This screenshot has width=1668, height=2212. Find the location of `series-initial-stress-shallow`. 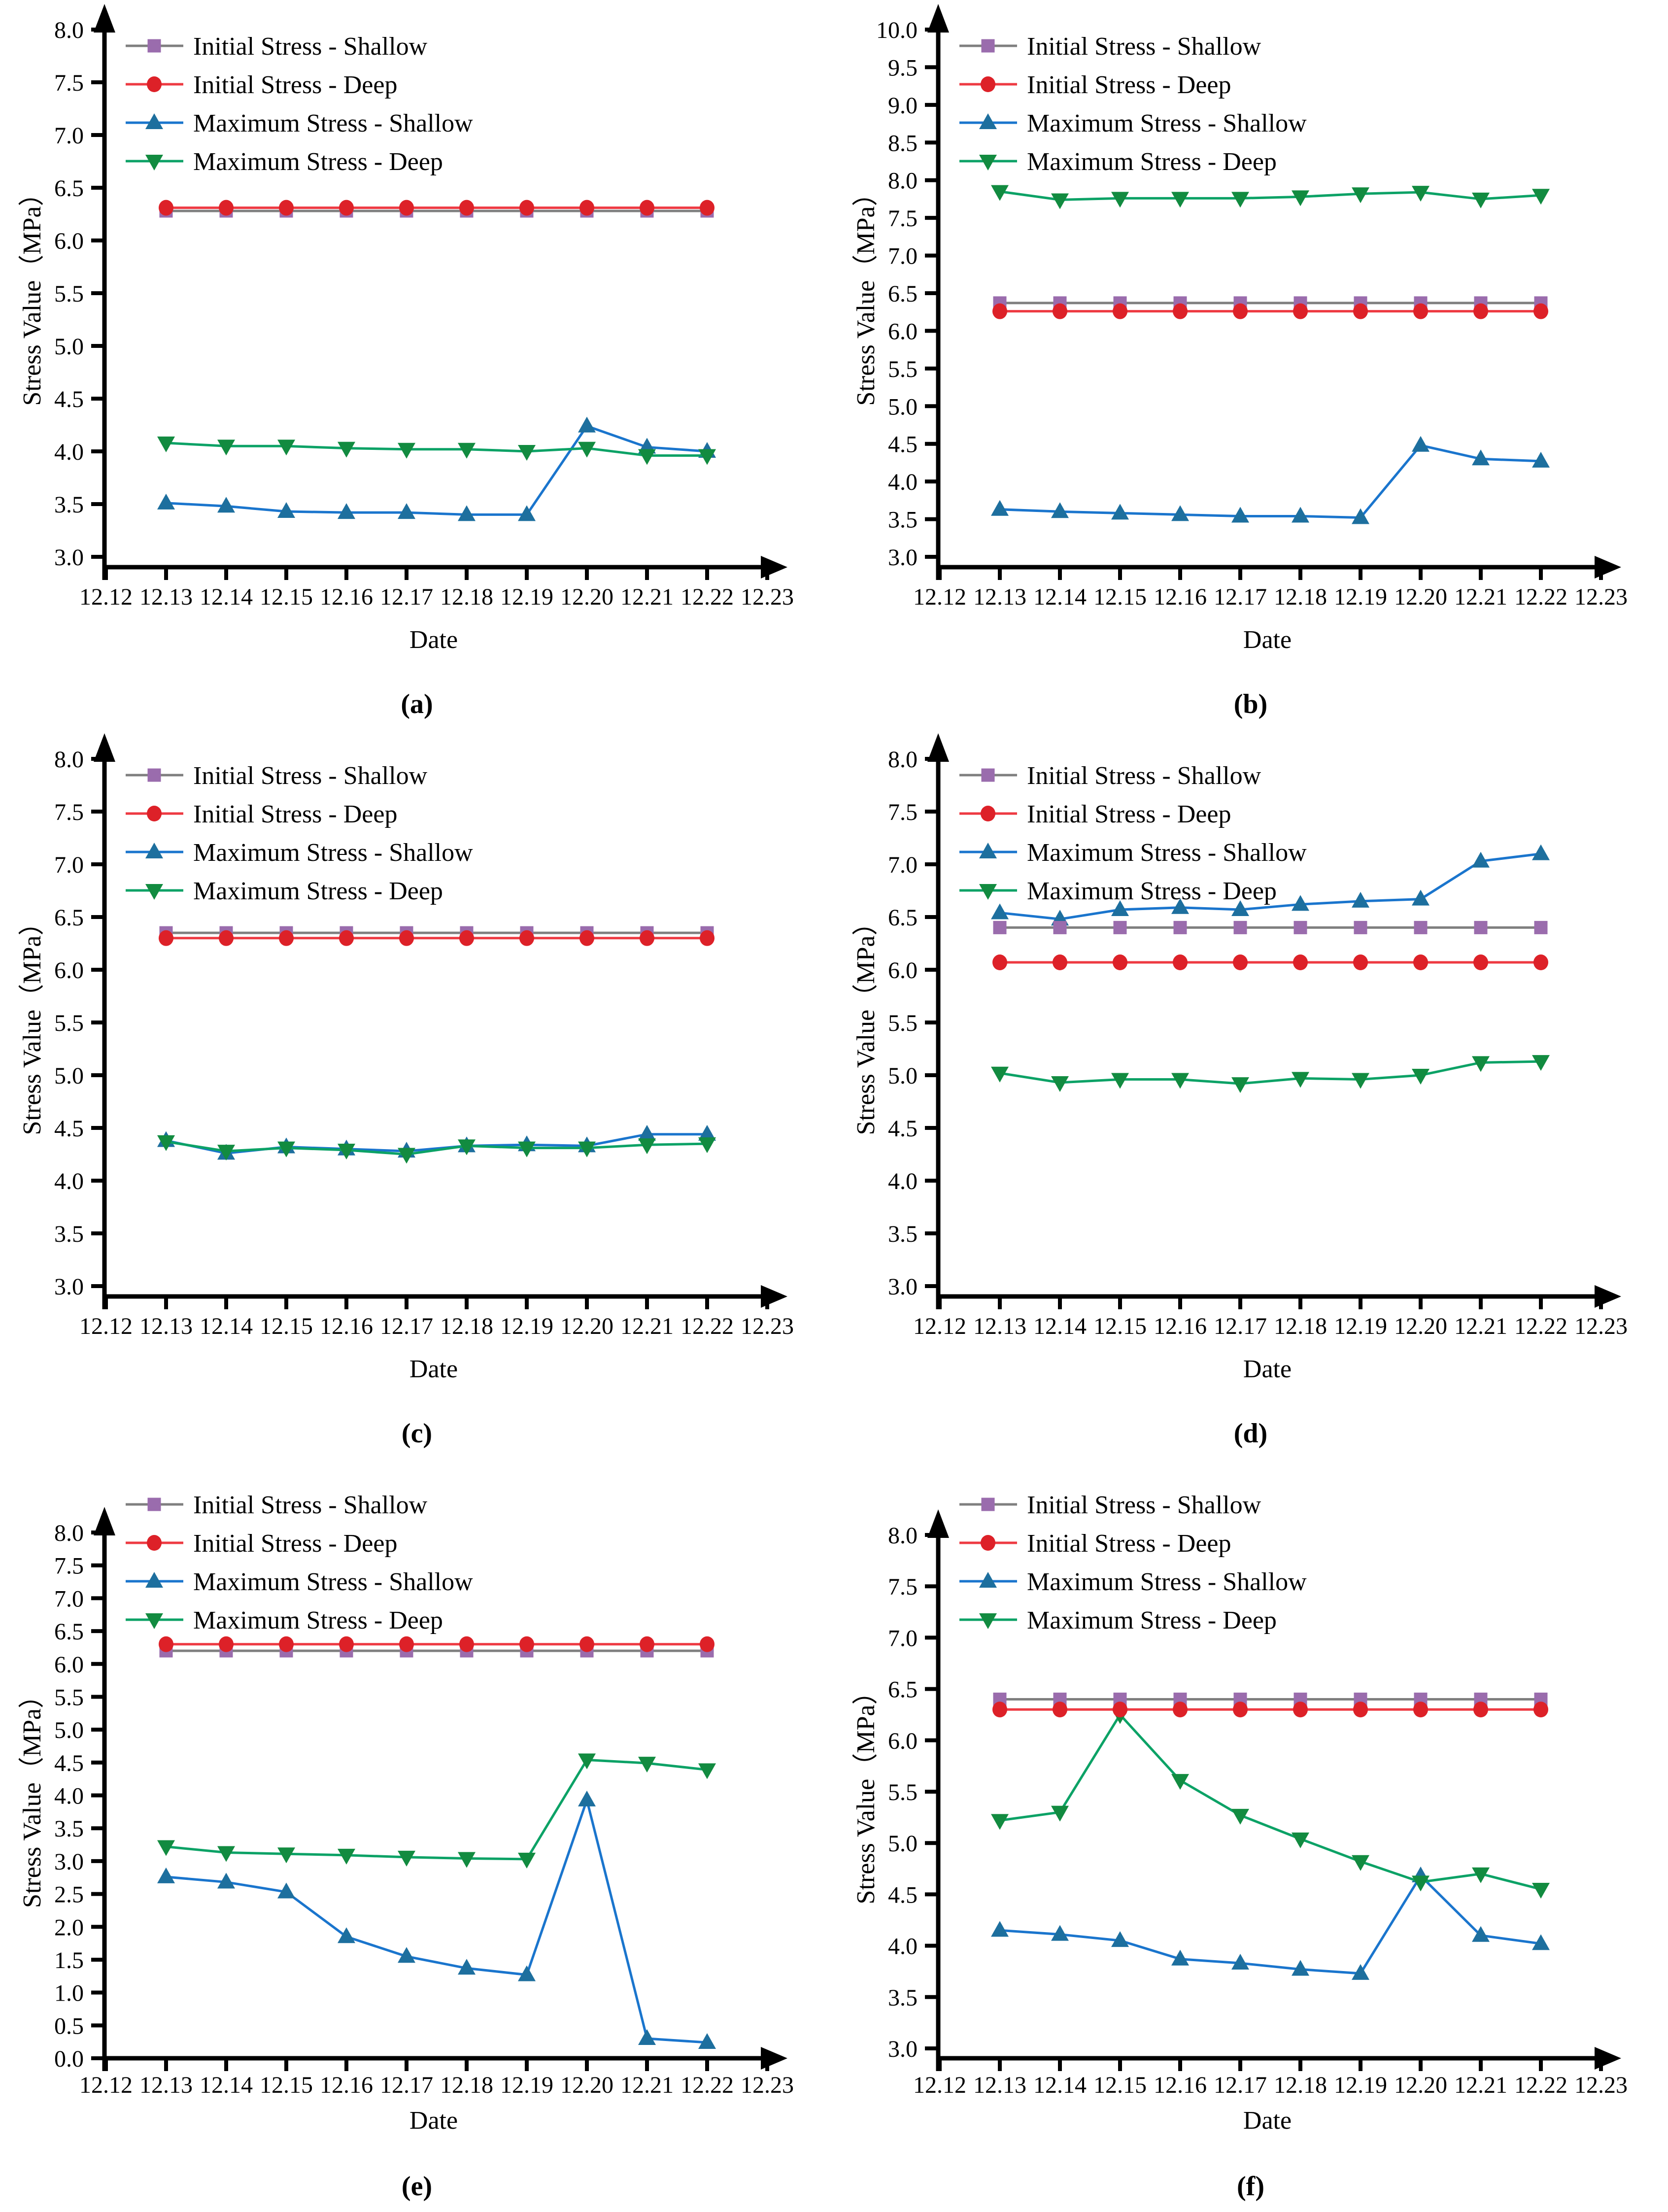

series-initial-stress-shallow is located at coordinates (1270, 927).